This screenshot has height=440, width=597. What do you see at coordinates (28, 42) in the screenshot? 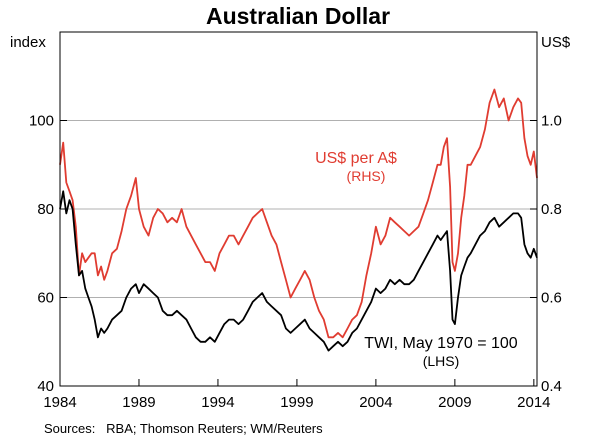
I see `left-axis-unit: index` at bounding box center [28, 42].